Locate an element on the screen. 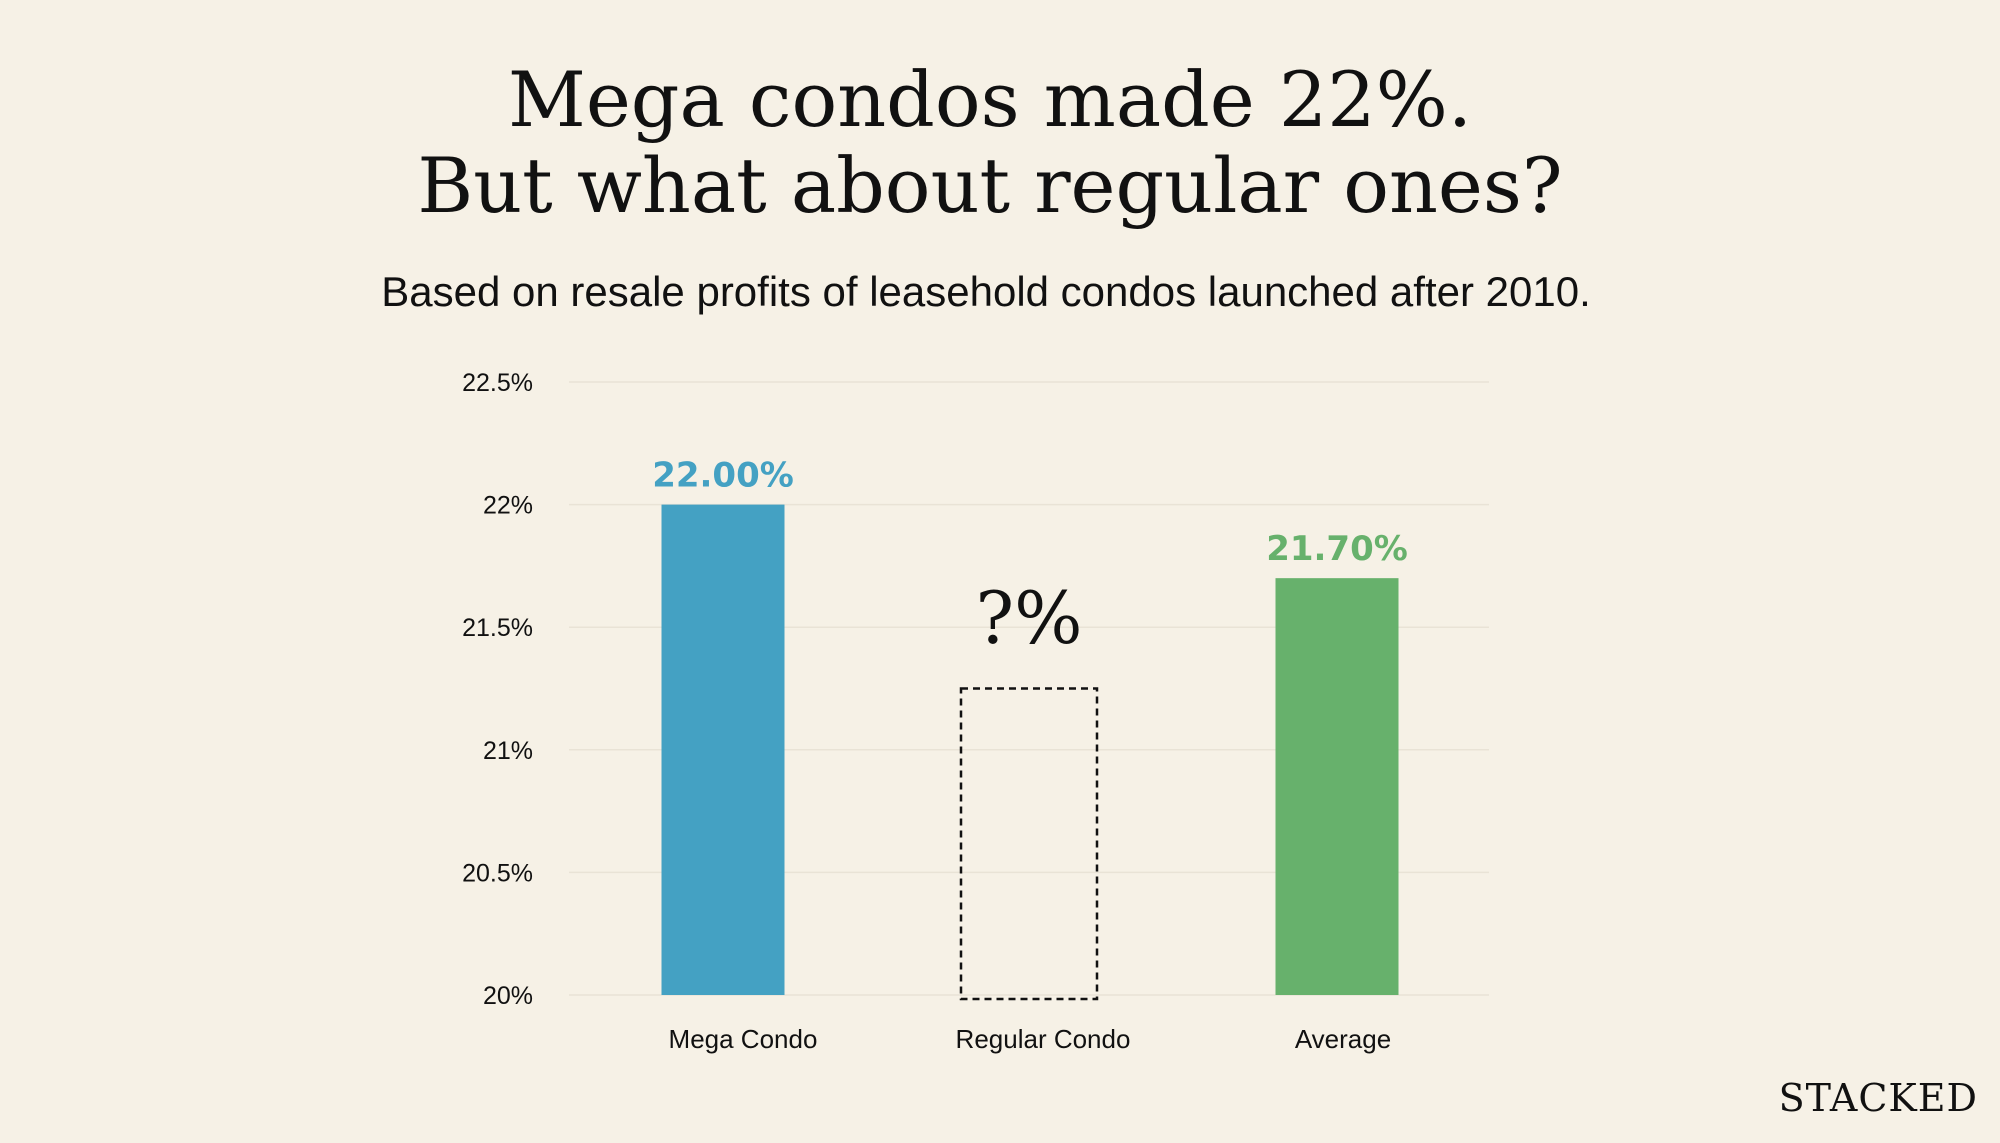 Image resolution: width=2000 pixels, height=1143 pixels. x-axis-categories: Mega Condo Regular Condo Average is located at coordinates (1030, 1039).